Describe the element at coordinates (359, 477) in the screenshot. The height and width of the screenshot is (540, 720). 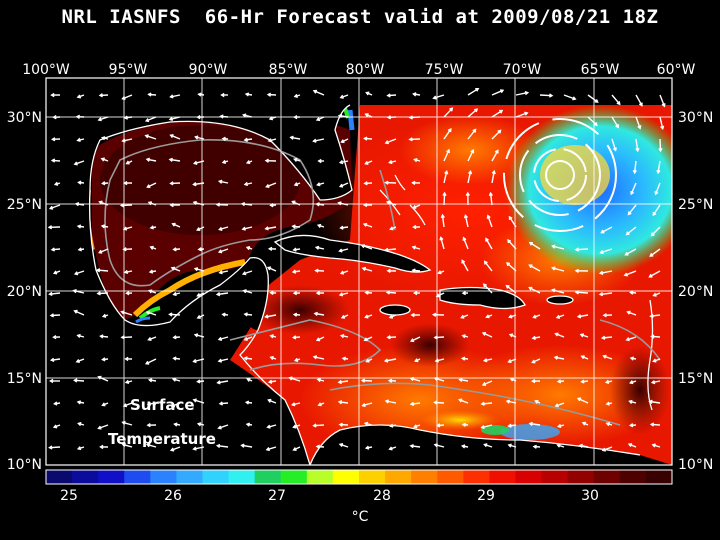
I see `colorbar` at that location.